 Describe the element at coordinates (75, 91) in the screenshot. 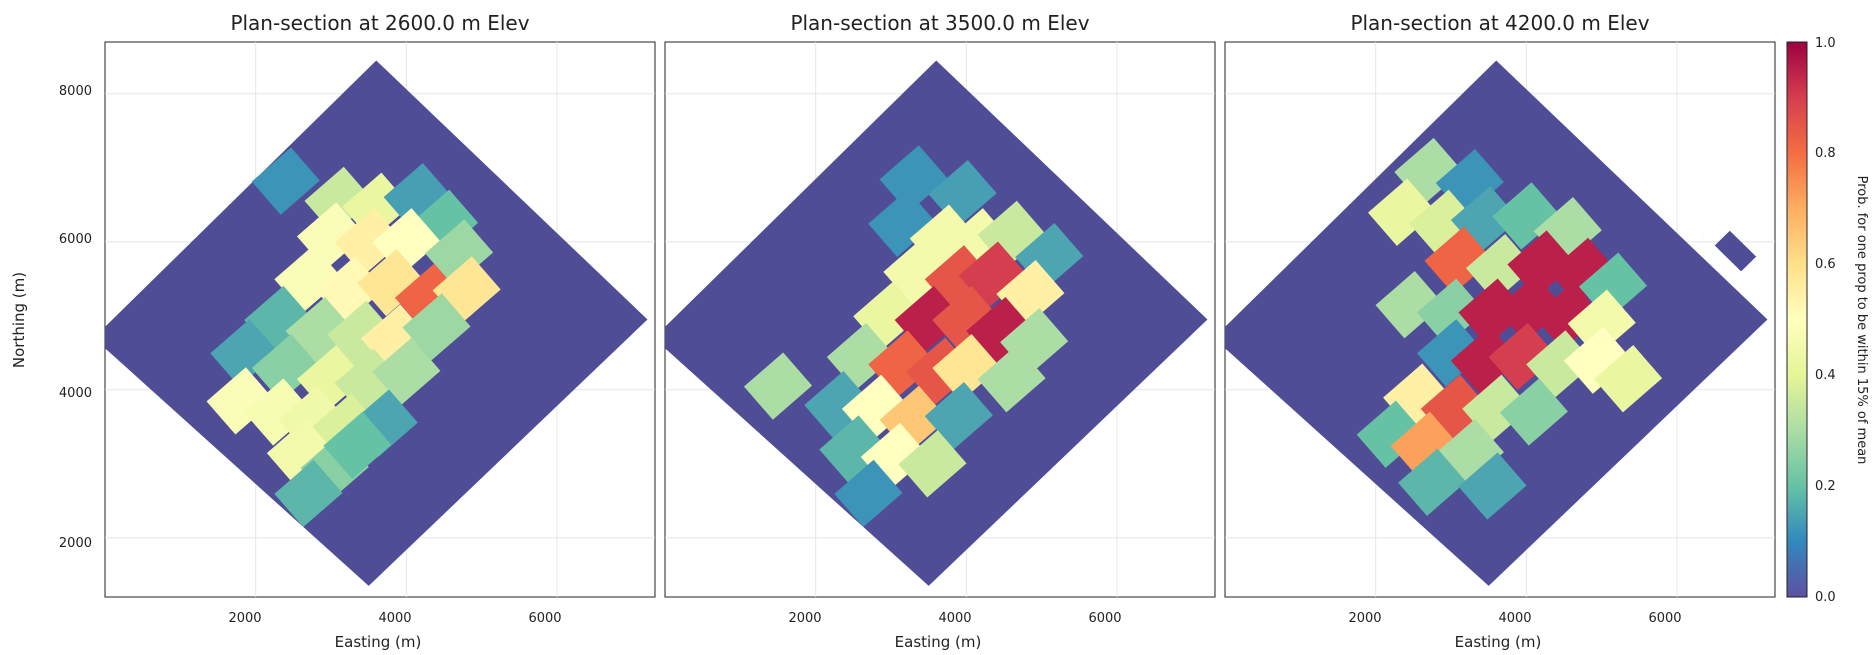

I see `y-tick-label: 8000` at that location.